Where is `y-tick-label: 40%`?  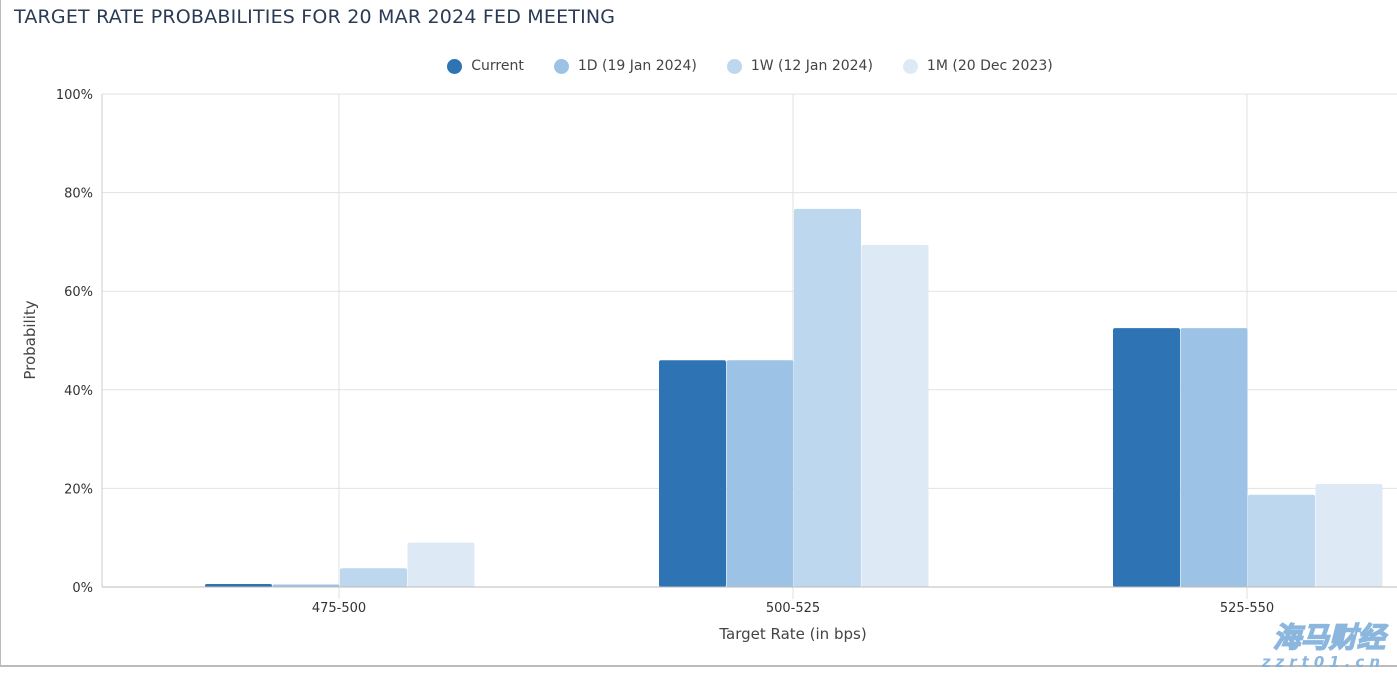
y-tick-label: 40% is located at coordinates (78, 391).